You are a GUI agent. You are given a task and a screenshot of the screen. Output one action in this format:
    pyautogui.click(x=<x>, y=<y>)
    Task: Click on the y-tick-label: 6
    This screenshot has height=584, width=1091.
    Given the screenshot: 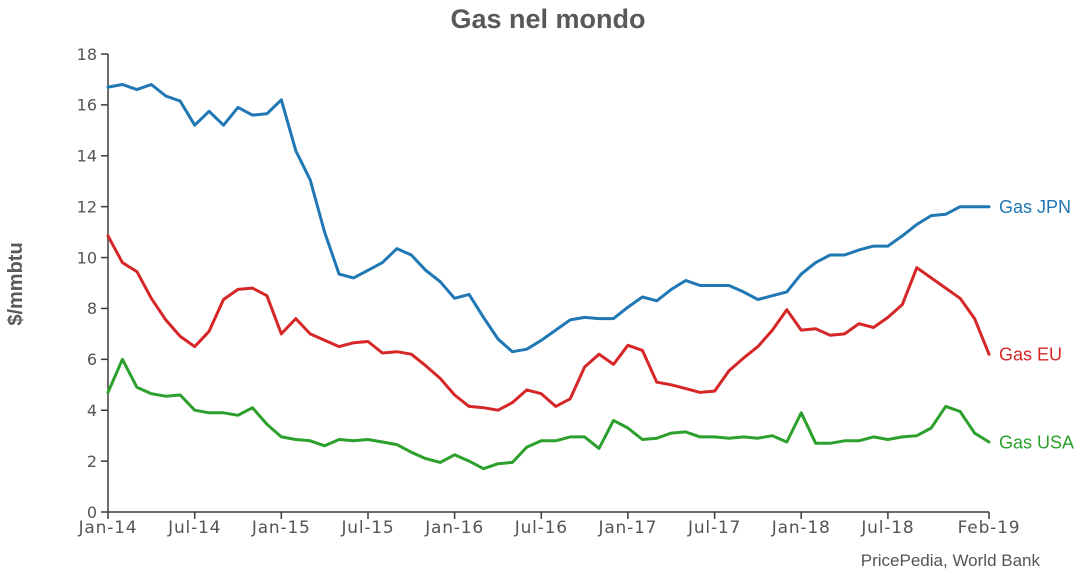 What is the action you would take?
    pyautogui.click(x=92, y=359)
    